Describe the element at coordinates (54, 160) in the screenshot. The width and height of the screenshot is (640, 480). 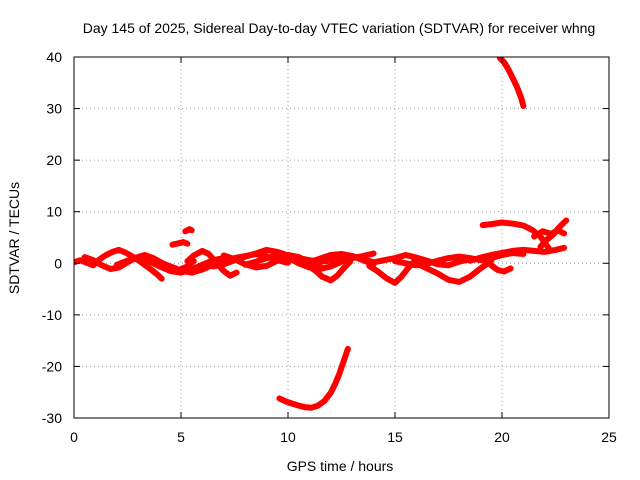
I see `y-tick-label: 20` at that location.